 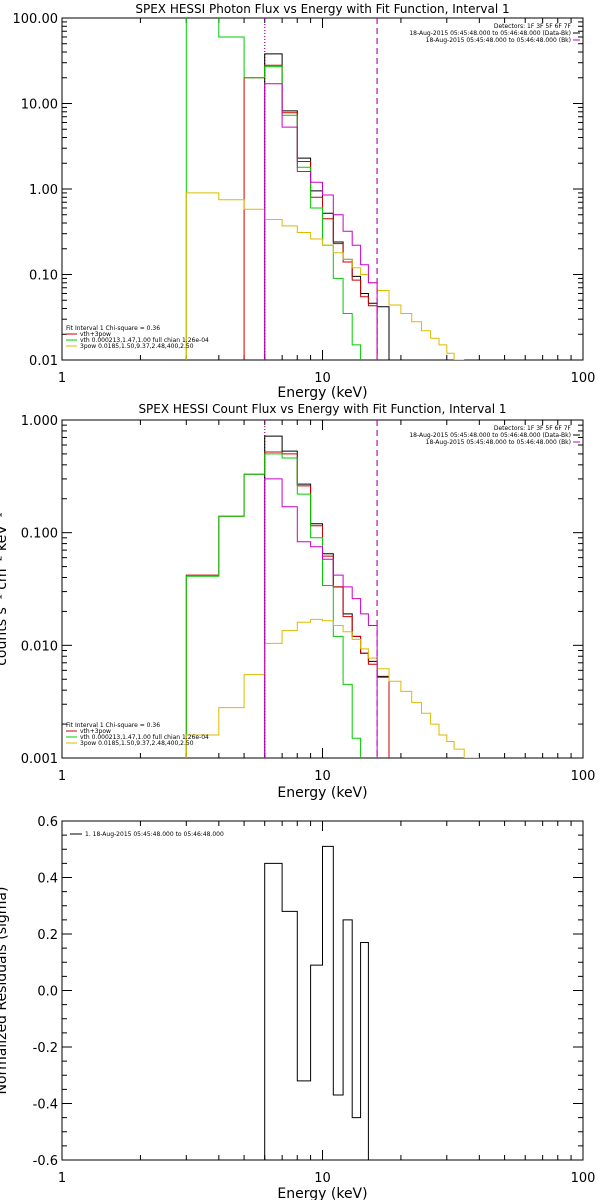 What do you see at coordinates (39, 421) in the screenshot?
I see `y-tick-label: 1.000` at bounding box center [39, 421].